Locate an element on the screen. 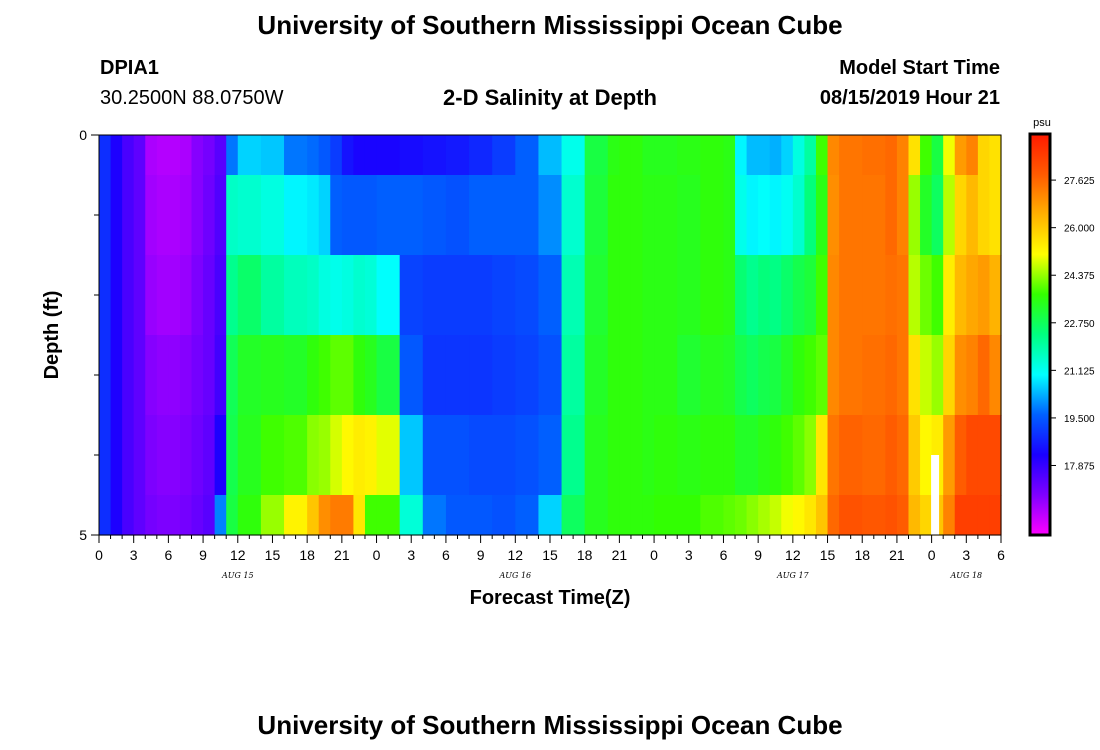  x-tick-label: 21 is located at coordinates (342, 555).